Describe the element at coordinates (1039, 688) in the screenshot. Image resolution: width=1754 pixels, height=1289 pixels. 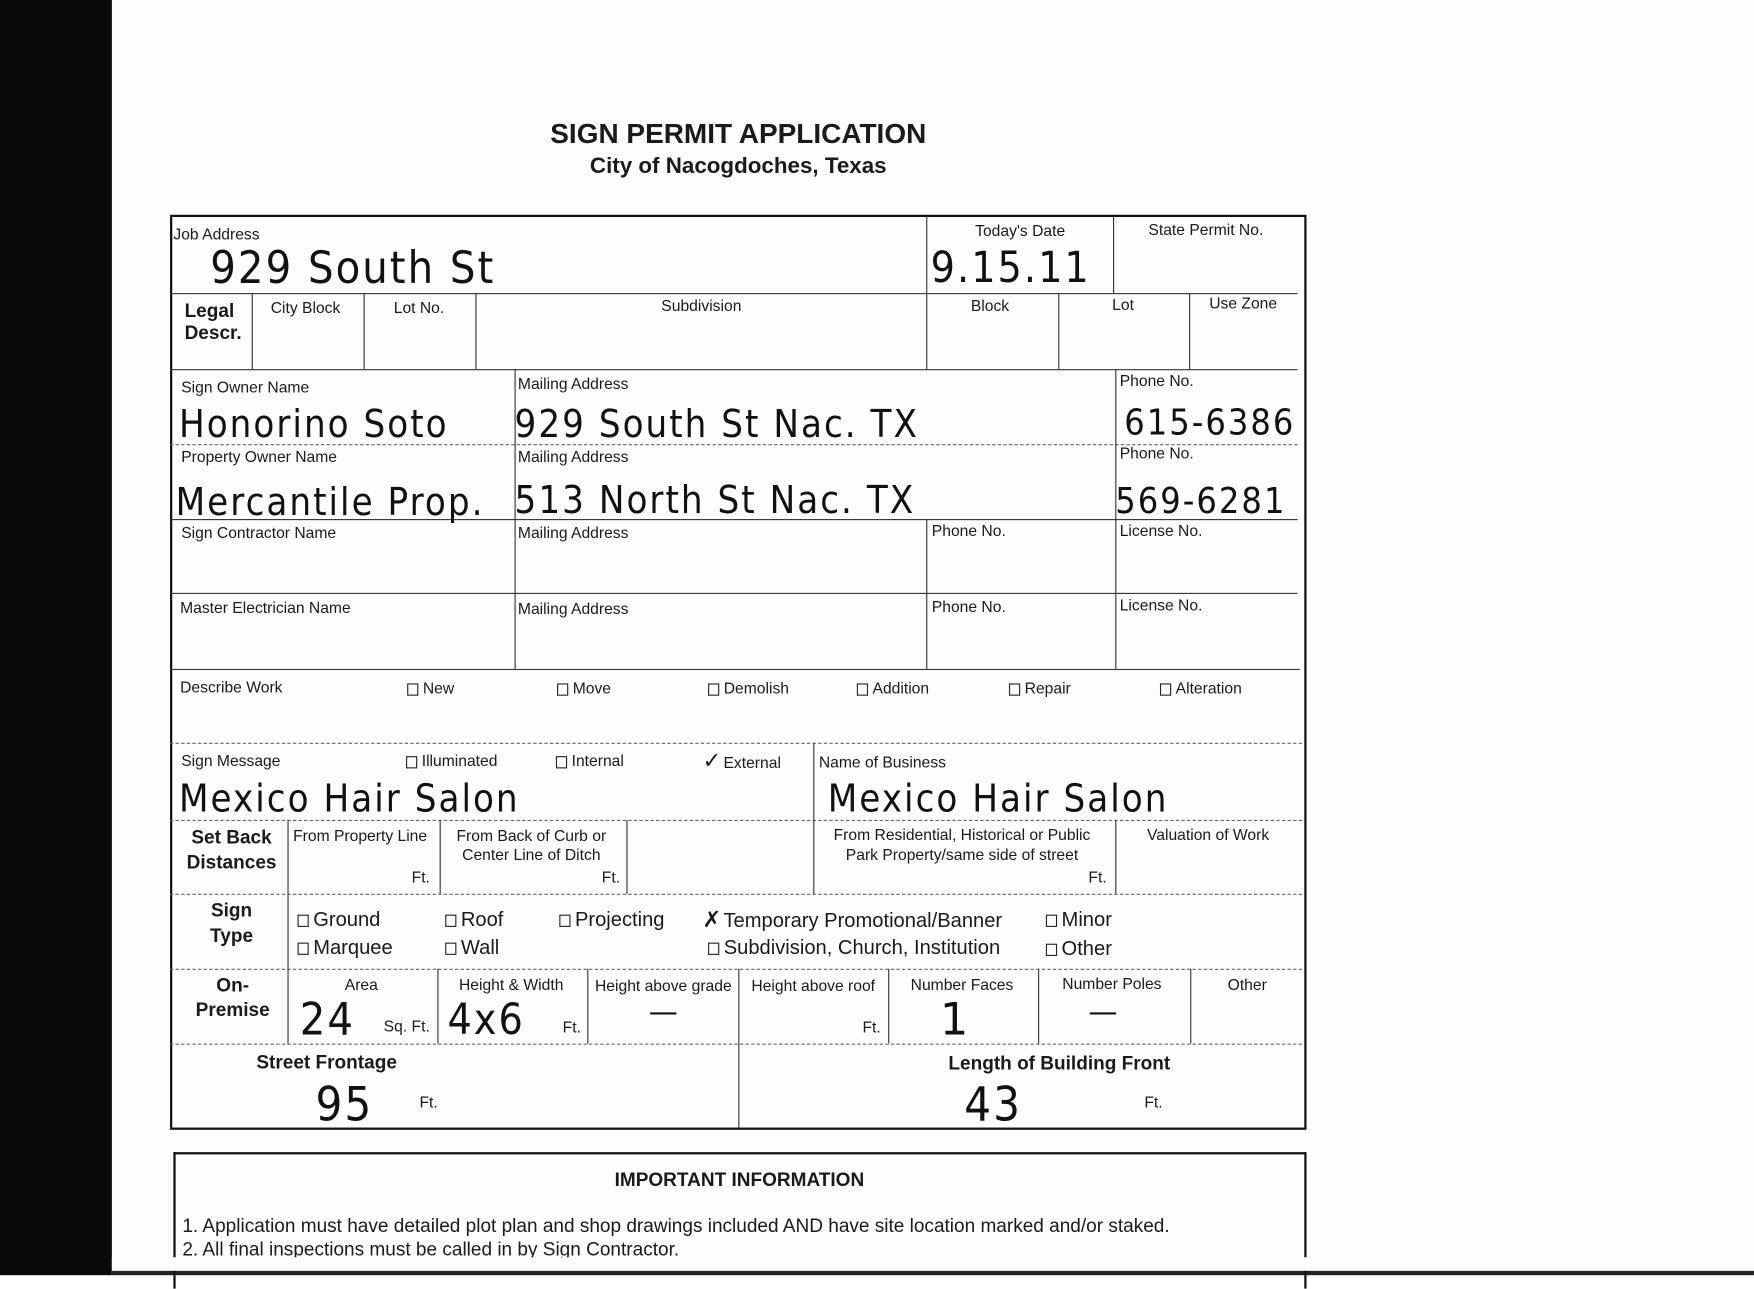
I see `checkbox-repair: Repair` at that location.